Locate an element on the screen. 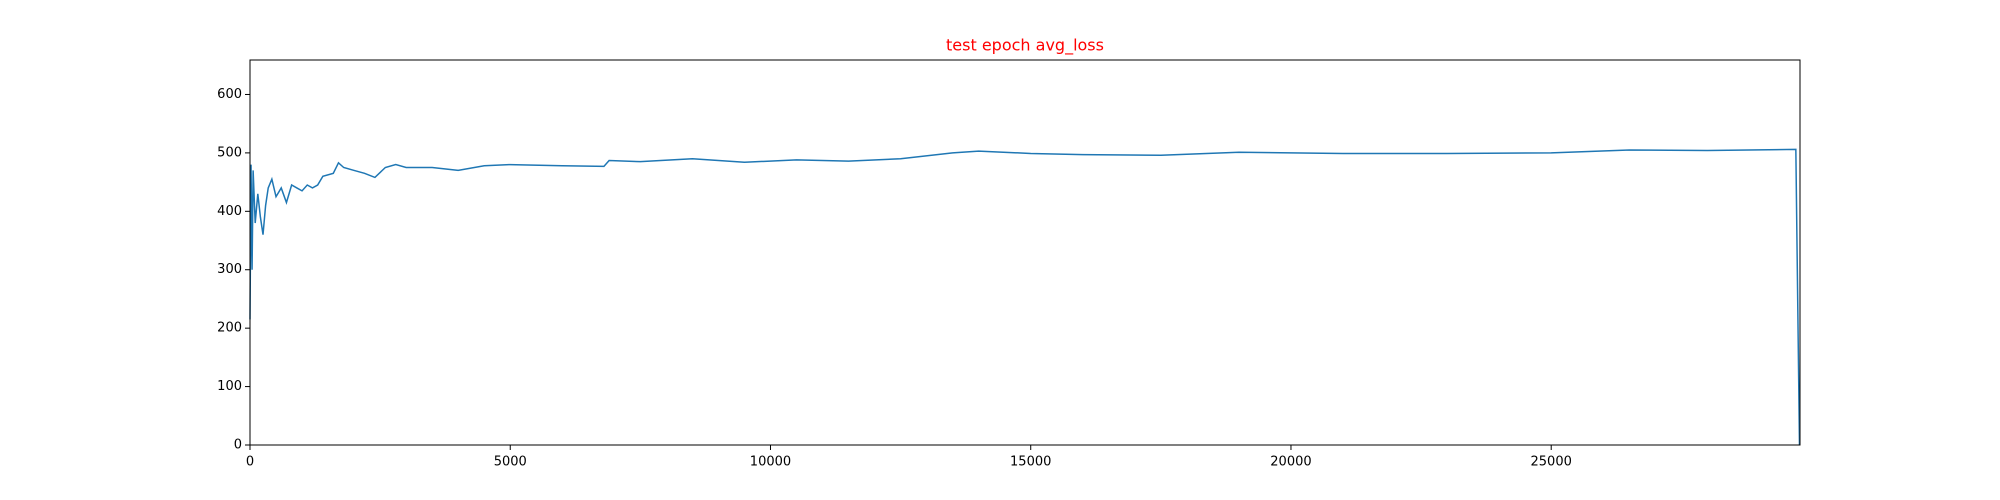  x-tick-label: 5000 is located at coordinates (510, 462).